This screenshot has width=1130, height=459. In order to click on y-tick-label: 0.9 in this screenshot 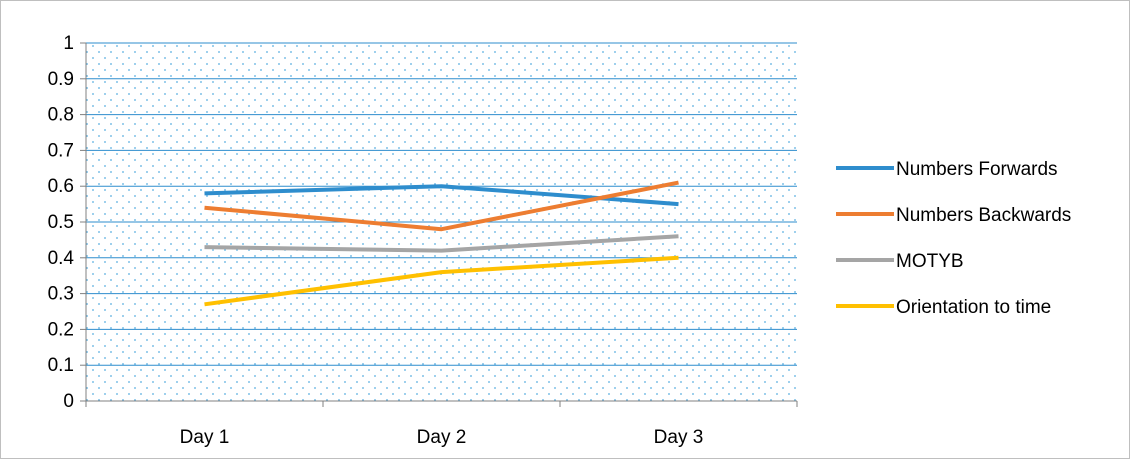, I will do `click(61, 79)`.